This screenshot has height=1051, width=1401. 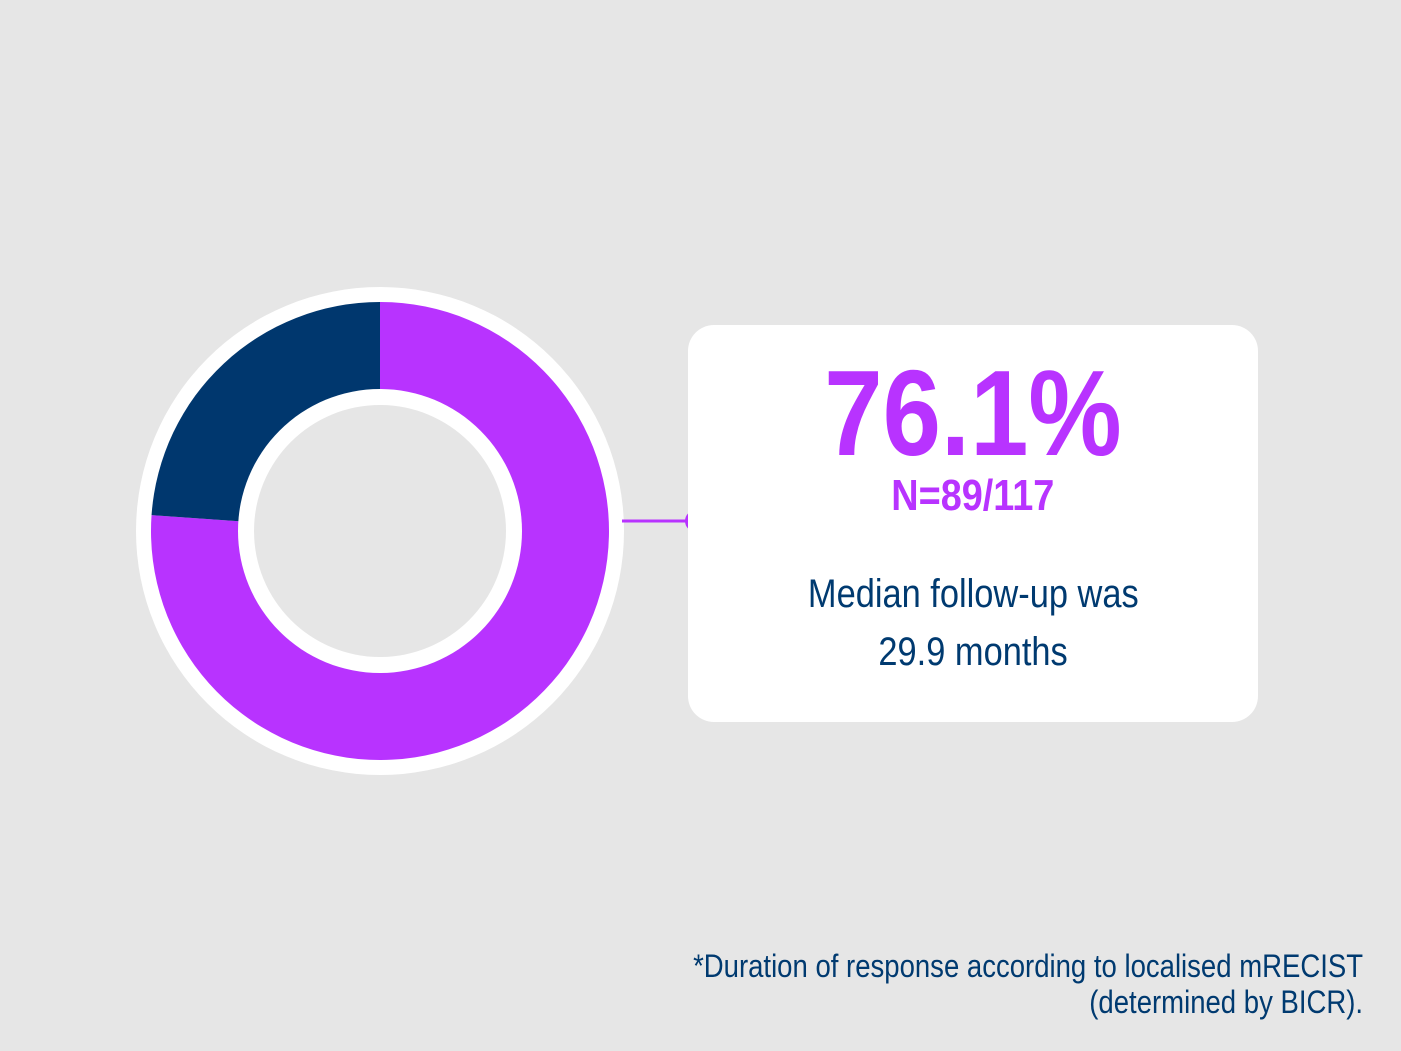 I want to click on median-line2: 29.9 months, so click(x=973, y=652).